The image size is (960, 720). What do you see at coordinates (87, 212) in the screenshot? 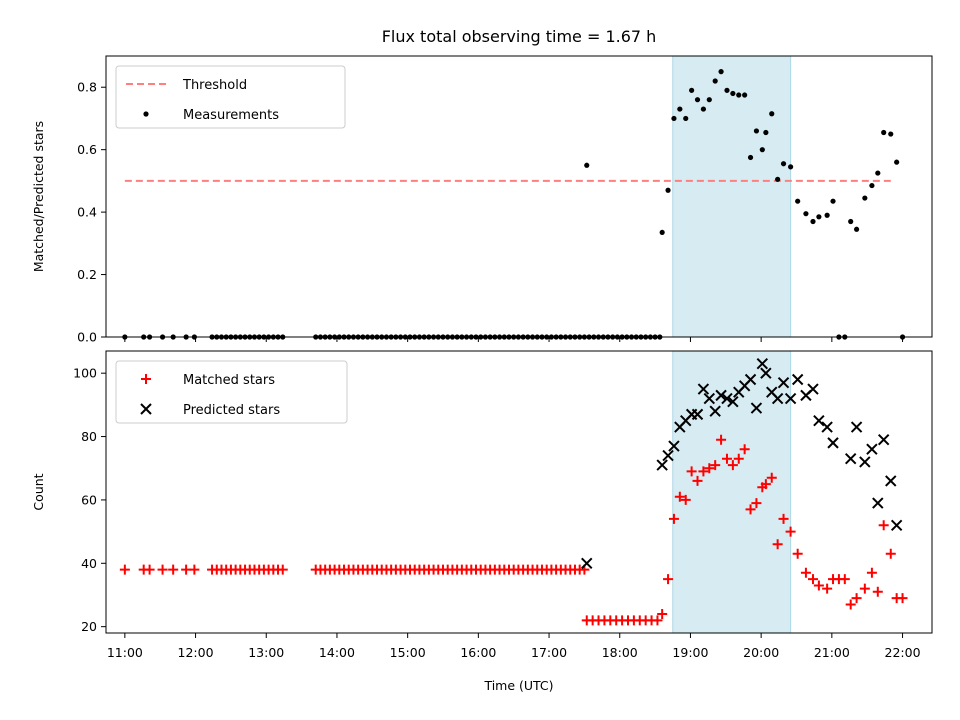
I see `y-tick-label: 0.4` at bounding box center [87, 212].